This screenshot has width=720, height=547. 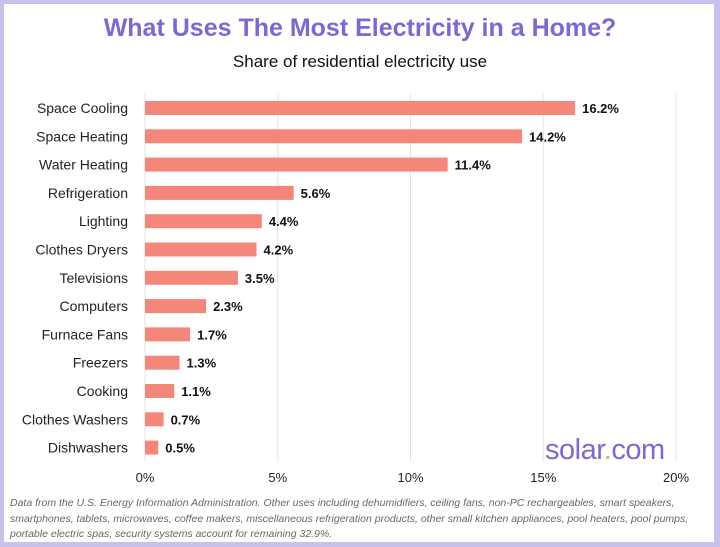 What do you see at coordinates (574, 450) in the screenshot?
I see `logo-name: solar` at bounding box center [574, 450].